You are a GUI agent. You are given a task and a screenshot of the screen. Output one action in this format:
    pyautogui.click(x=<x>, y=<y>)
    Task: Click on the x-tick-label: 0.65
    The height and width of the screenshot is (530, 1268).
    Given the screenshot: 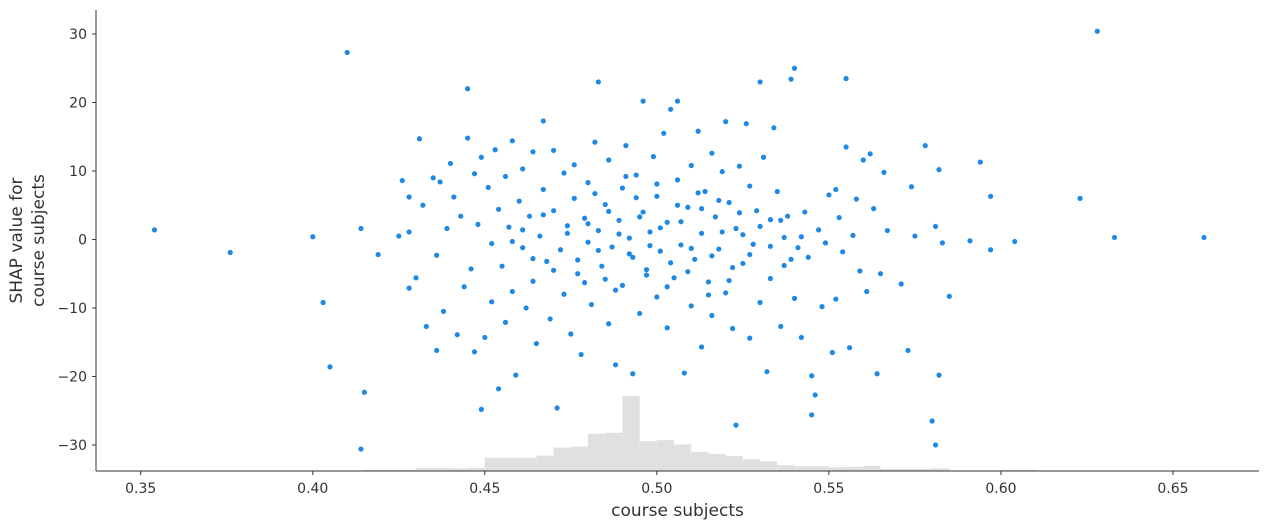 What is the action you would take?
    pyautogui.click(x=1172, y=489)
    